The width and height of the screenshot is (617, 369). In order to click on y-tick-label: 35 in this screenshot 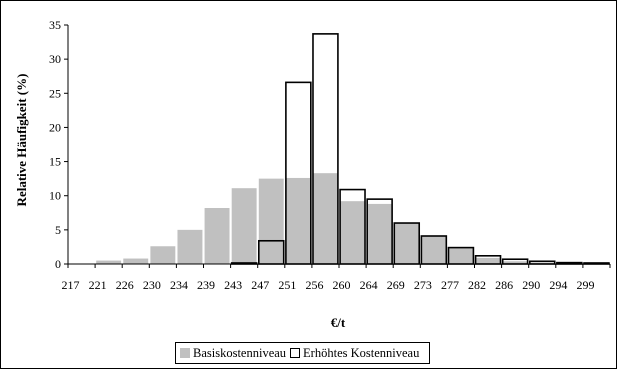, I will do `click(55, 25)`.